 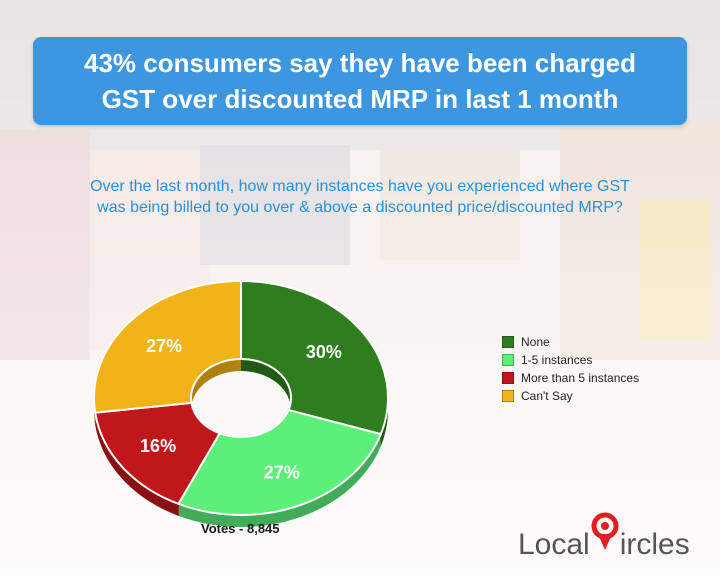 What do you see at coordinates (508, 378) in the screenshot?
I see `legend-swatch-more-than-5-instances` at bounding box center [508, 378].